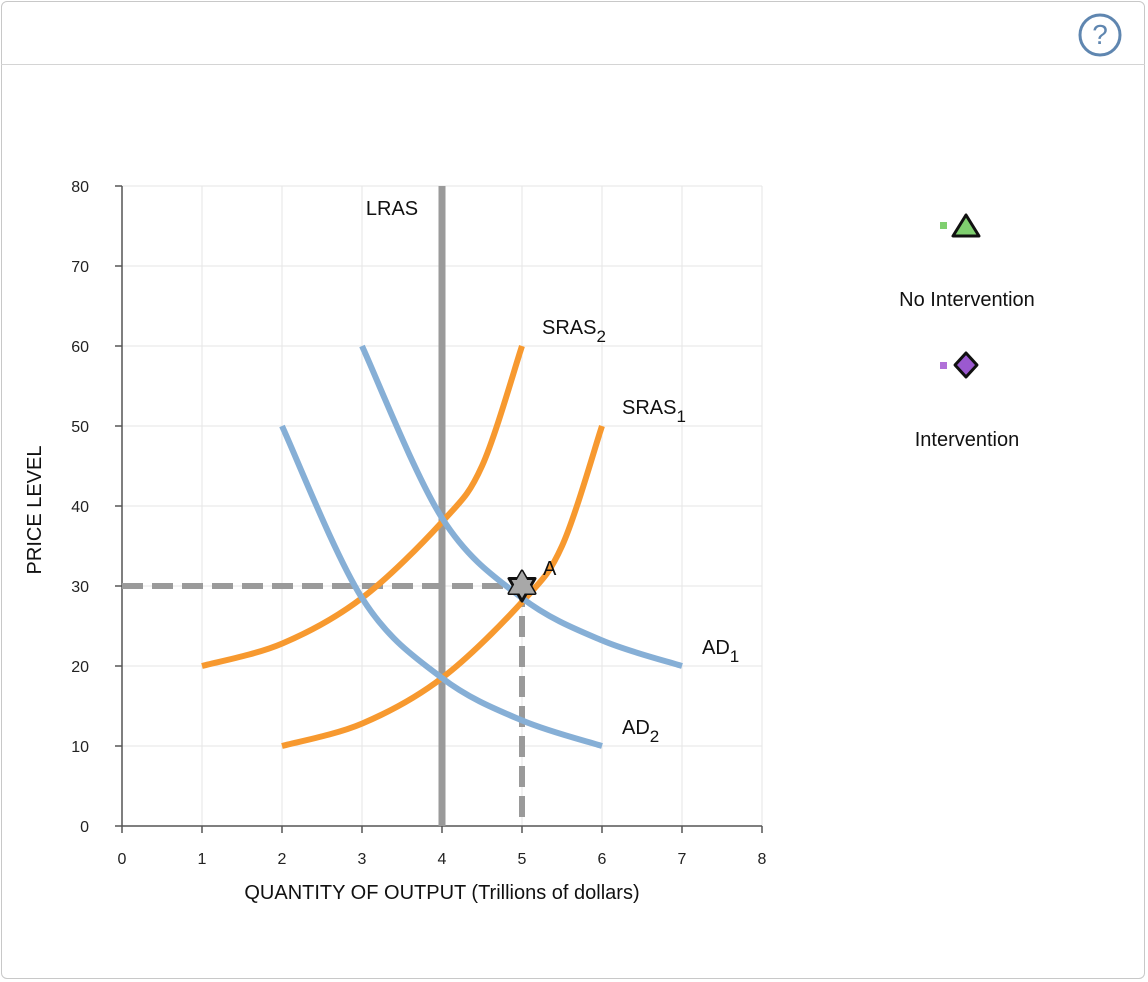 This screenshot has height=982, width=1148. I want to click on help-glyph: ?, so click(1100, 34).